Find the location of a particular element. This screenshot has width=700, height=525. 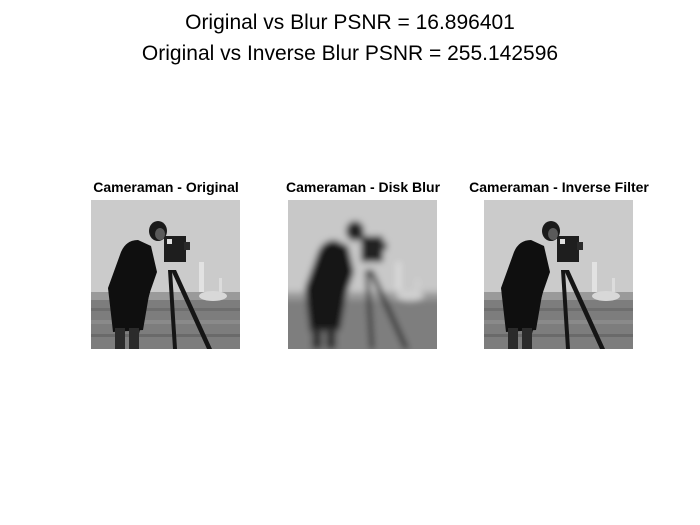

cameraman-inverse-filter-image is located at coordinates (558, 274).